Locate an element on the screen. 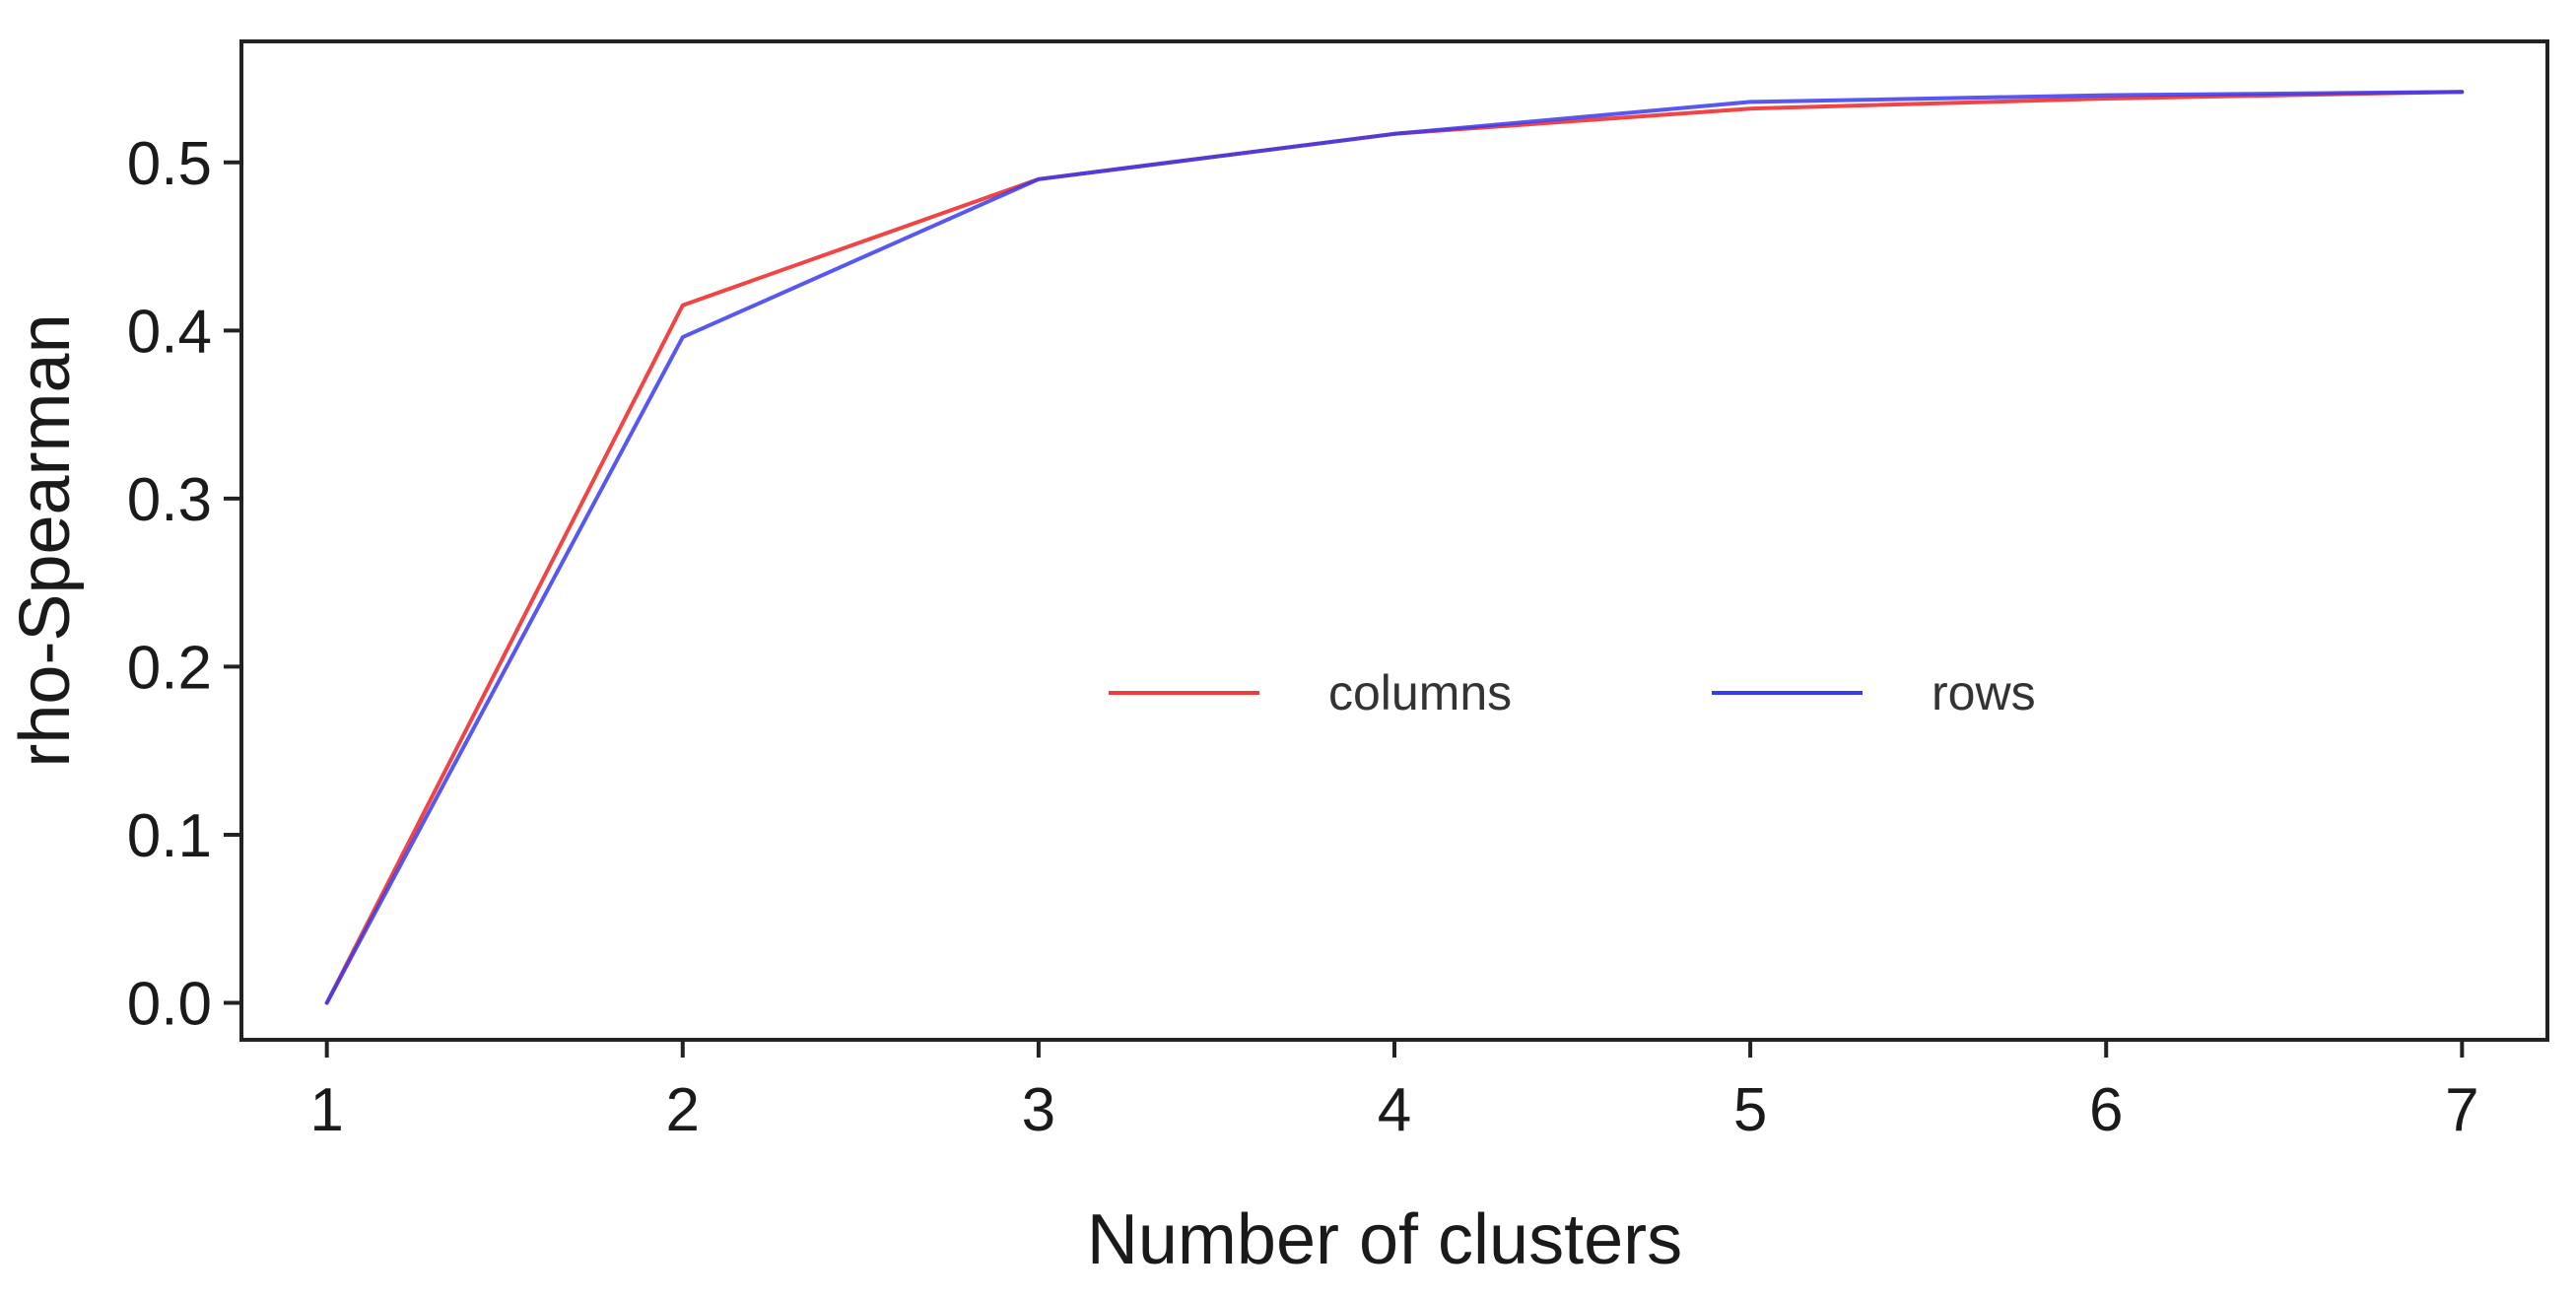  x-tick-label: 5 is located at coordinates (1750, 1110).